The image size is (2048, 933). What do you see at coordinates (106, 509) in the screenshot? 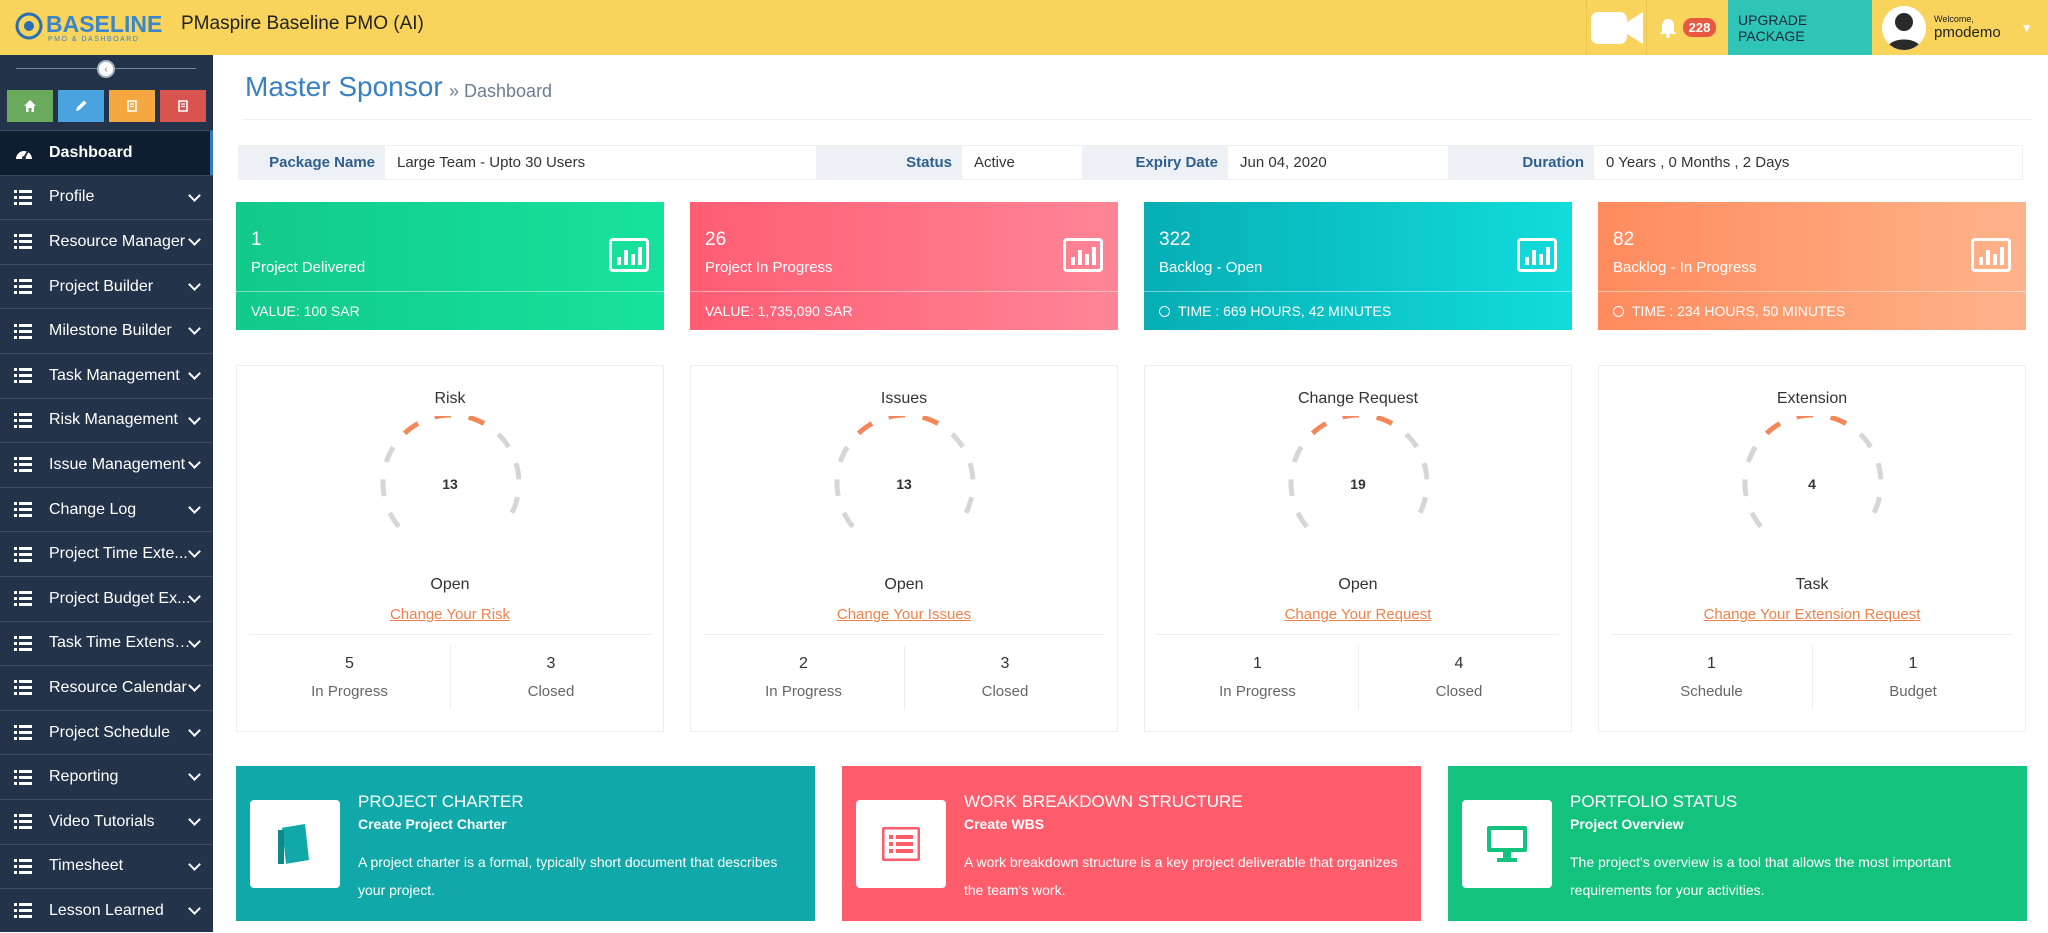
I see `sidebar-item-change-log: Change Log` at bounding box center [106, 509].